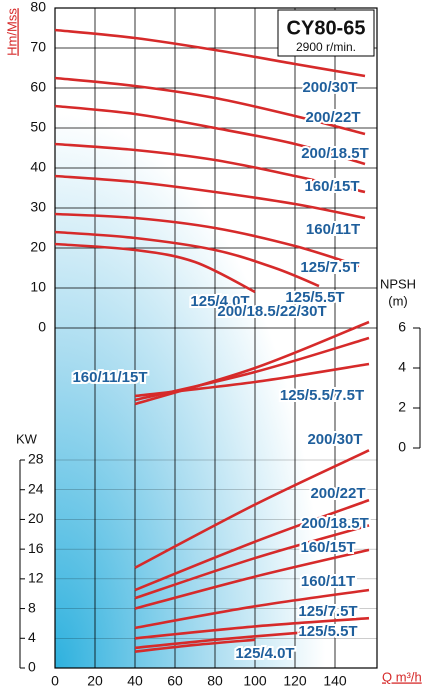 The height and width of the screenshot is (692, 426). I want to click on x-tick-label: 100, so click(255, 681).